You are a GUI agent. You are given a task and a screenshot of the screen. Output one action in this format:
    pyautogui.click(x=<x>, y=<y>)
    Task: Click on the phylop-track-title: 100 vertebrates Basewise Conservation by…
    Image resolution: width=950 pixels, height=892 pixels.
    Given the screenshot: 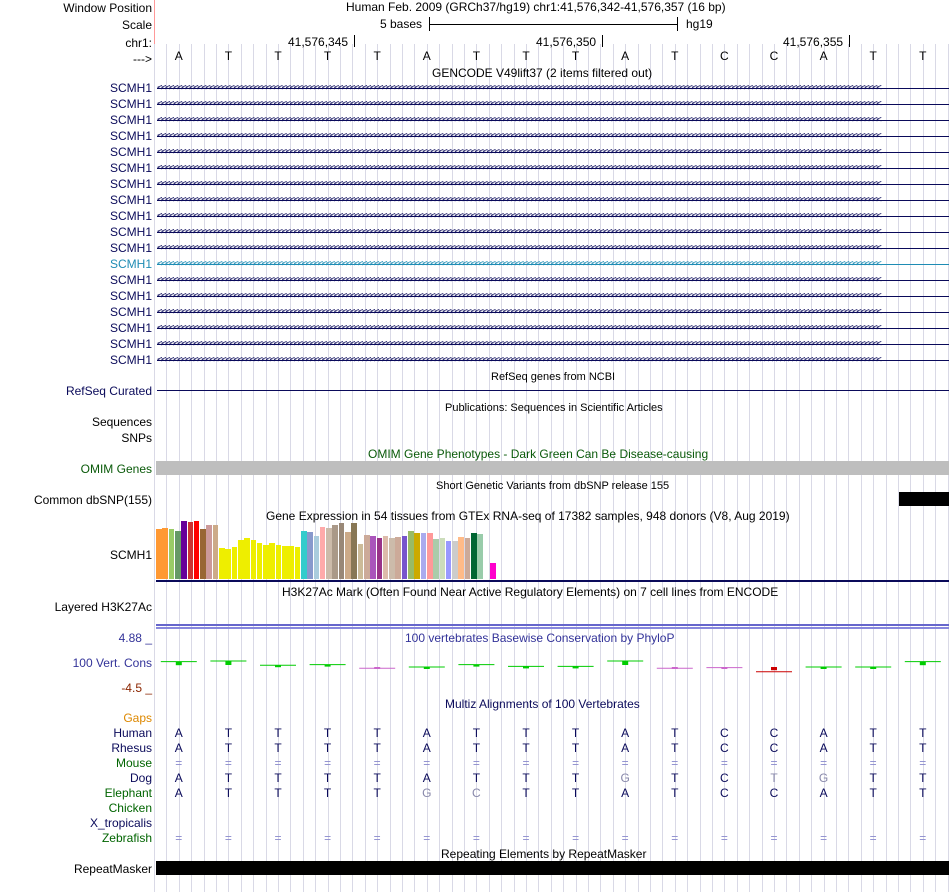 What is the action you would take?
    pyautogui.click(x=540, y=638)
    